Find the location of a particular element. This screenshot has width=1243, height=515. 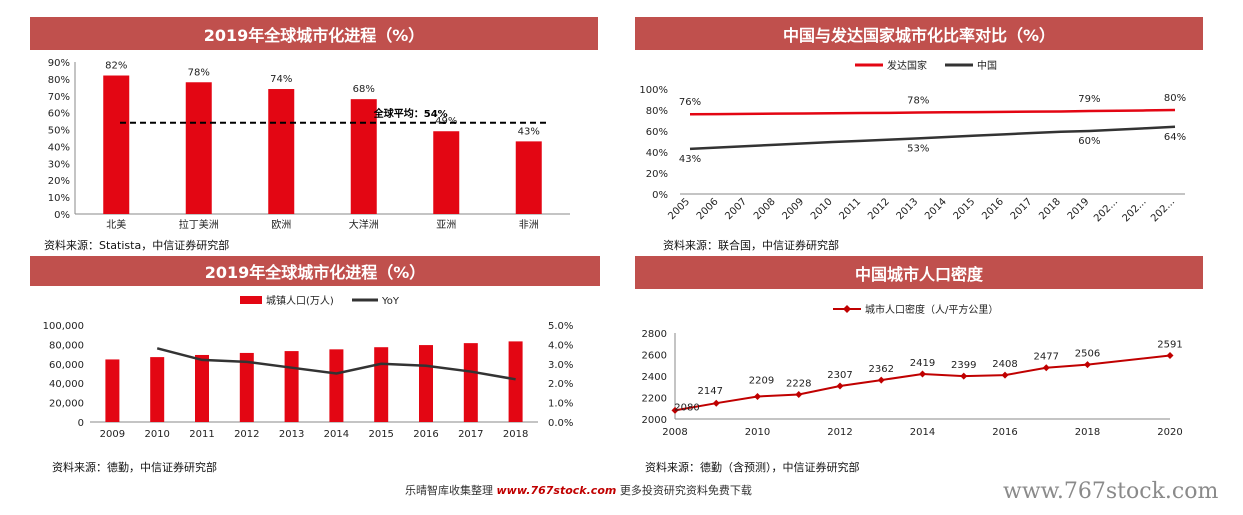

data-label: 2209 is located at coordinates (761, 381).